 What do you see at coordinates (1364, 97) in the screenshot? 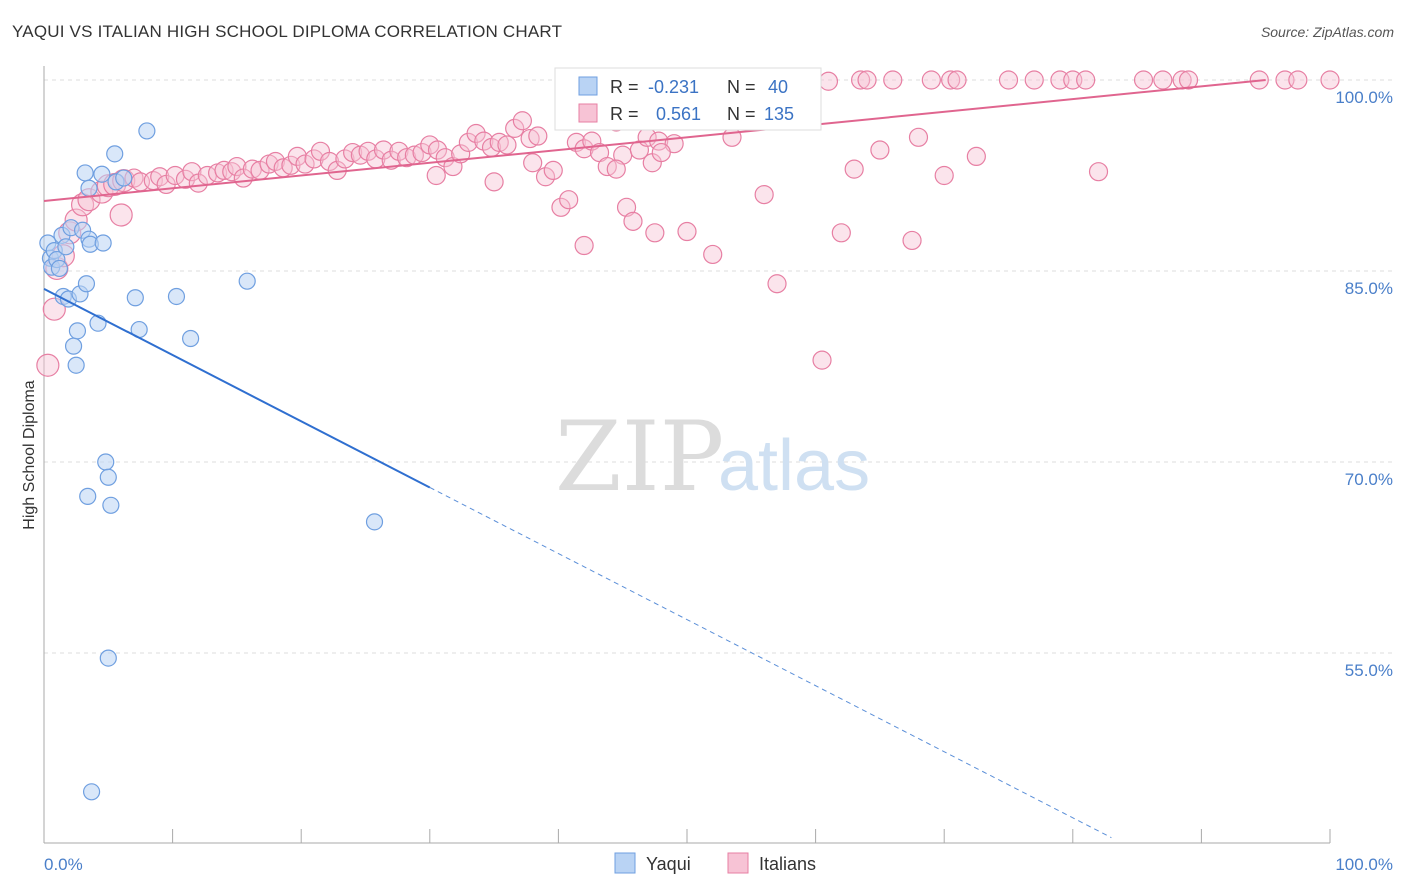
I see `y-tick-label-0: 100.0%` at bounding box center [1364, 97].